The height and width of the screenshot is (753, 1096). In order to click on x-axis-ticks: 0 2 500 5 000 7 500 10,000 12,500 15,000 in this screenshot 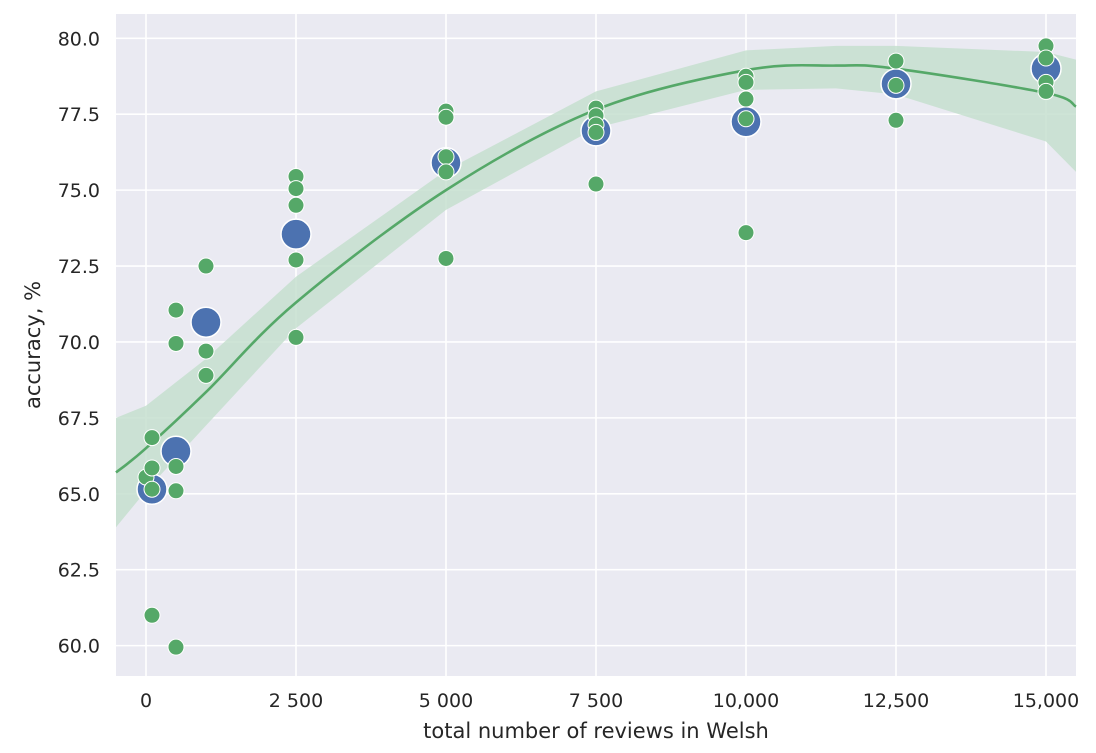, I will do `click(609, 701)`.